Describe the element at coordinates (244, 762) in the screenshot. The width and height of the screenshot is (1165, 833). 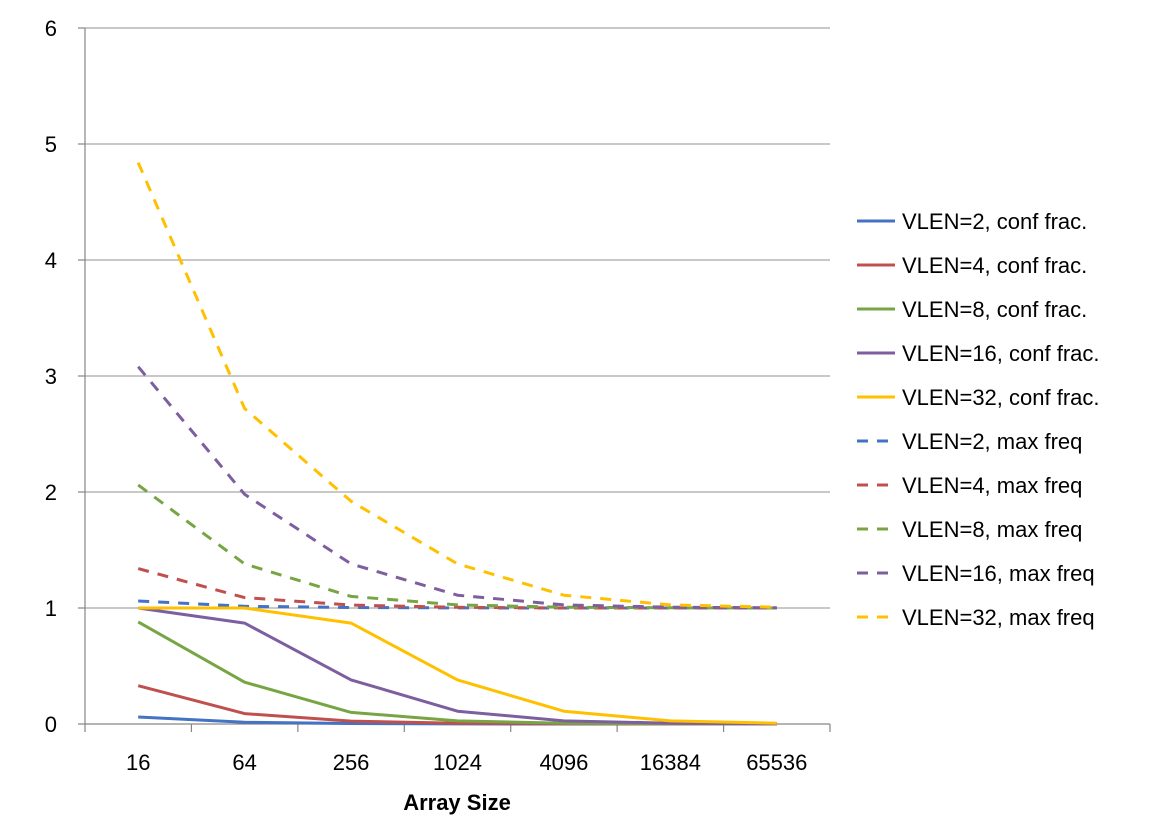
I see `x-tick-label: 64` at that location.